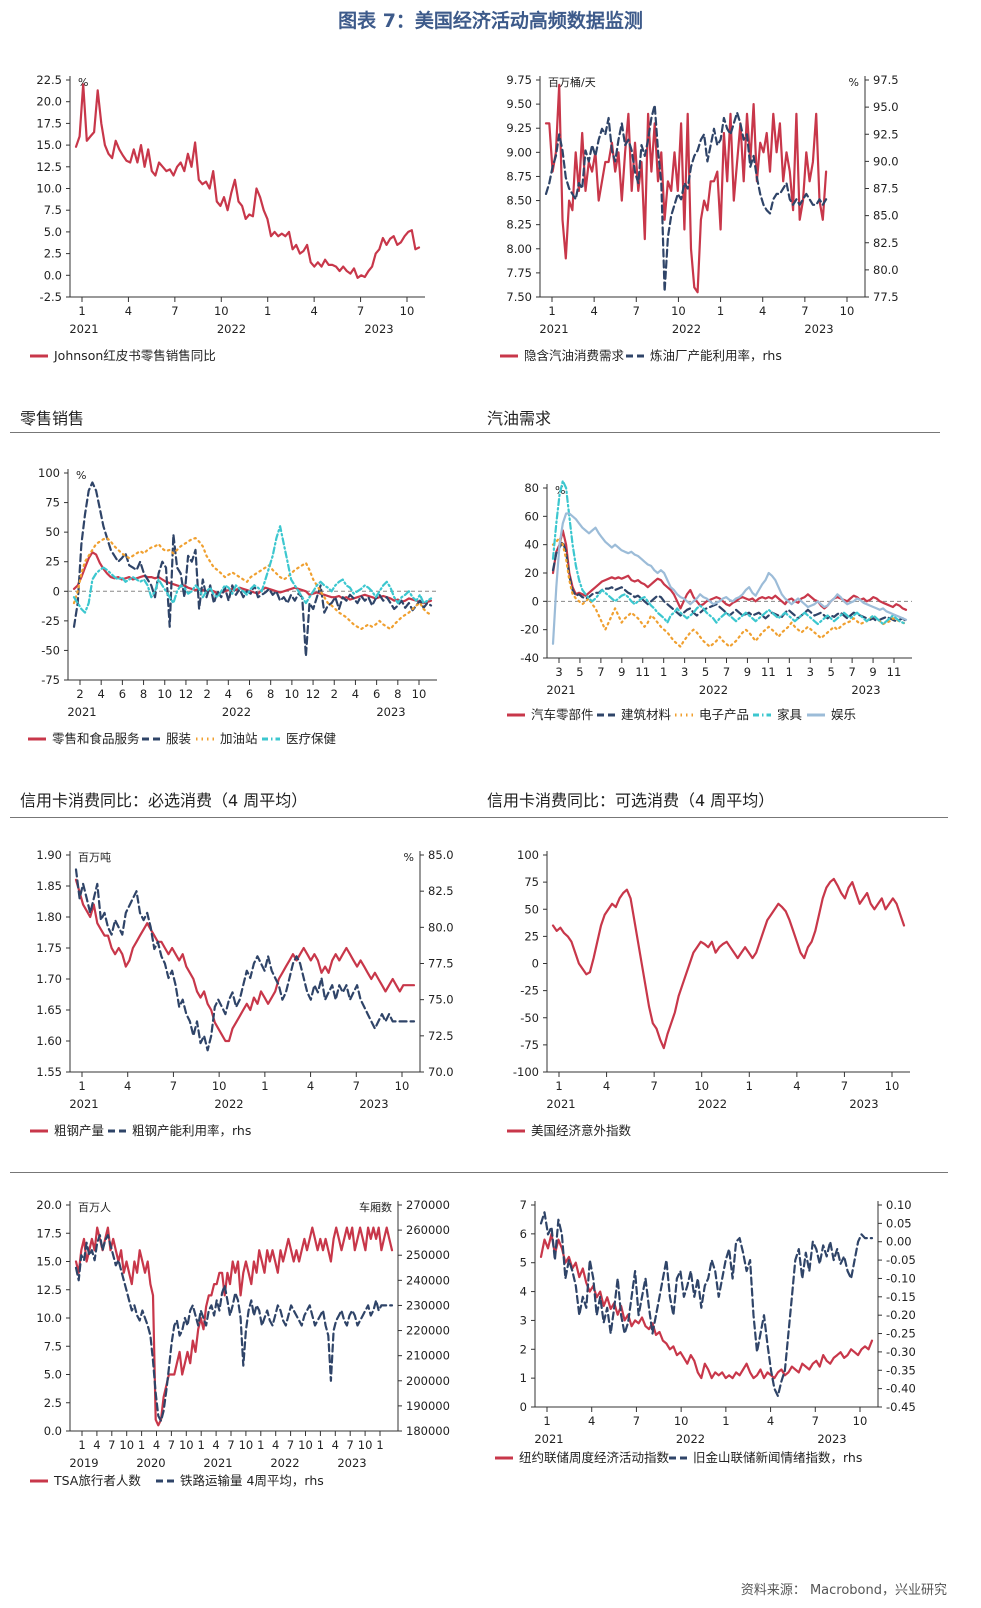 The image size is (981, 1608). What do you see at coordinates (777, 1457) in the screenshot?
I see `legend-label: 旧金山联储新闻情绪指数，rhs` at bounding box center [777, 1457].